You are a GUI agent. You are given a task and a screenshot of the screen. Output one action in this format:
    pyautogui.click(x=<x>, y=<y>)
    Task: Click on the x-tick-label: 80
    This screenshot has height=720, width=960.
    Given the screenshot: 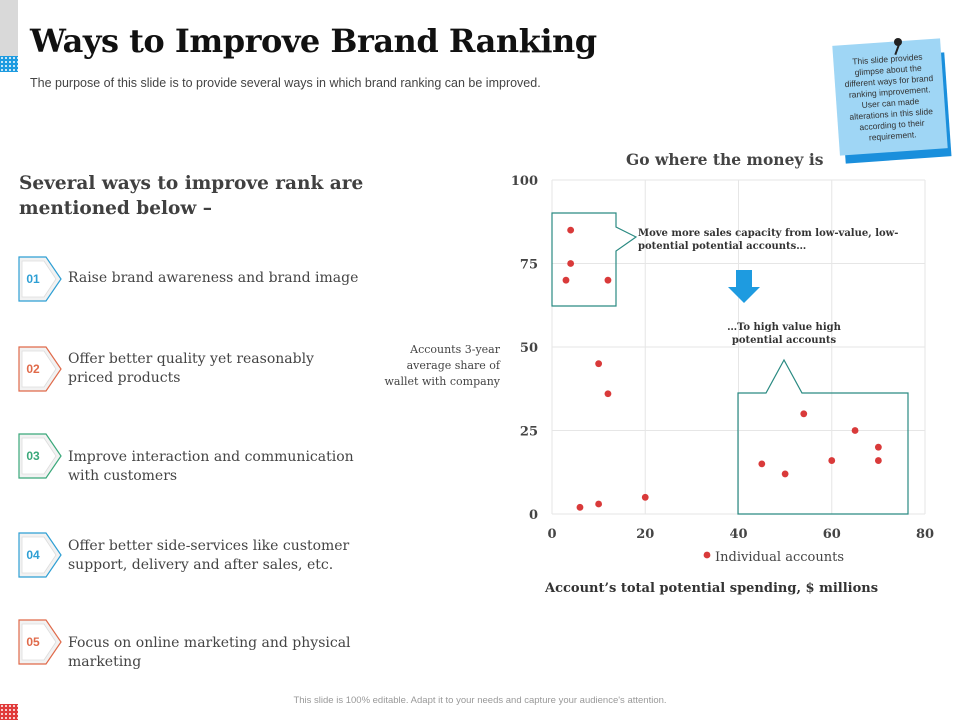 What is the action you would take?
    pyautogui.click(x=925, y=534)
    